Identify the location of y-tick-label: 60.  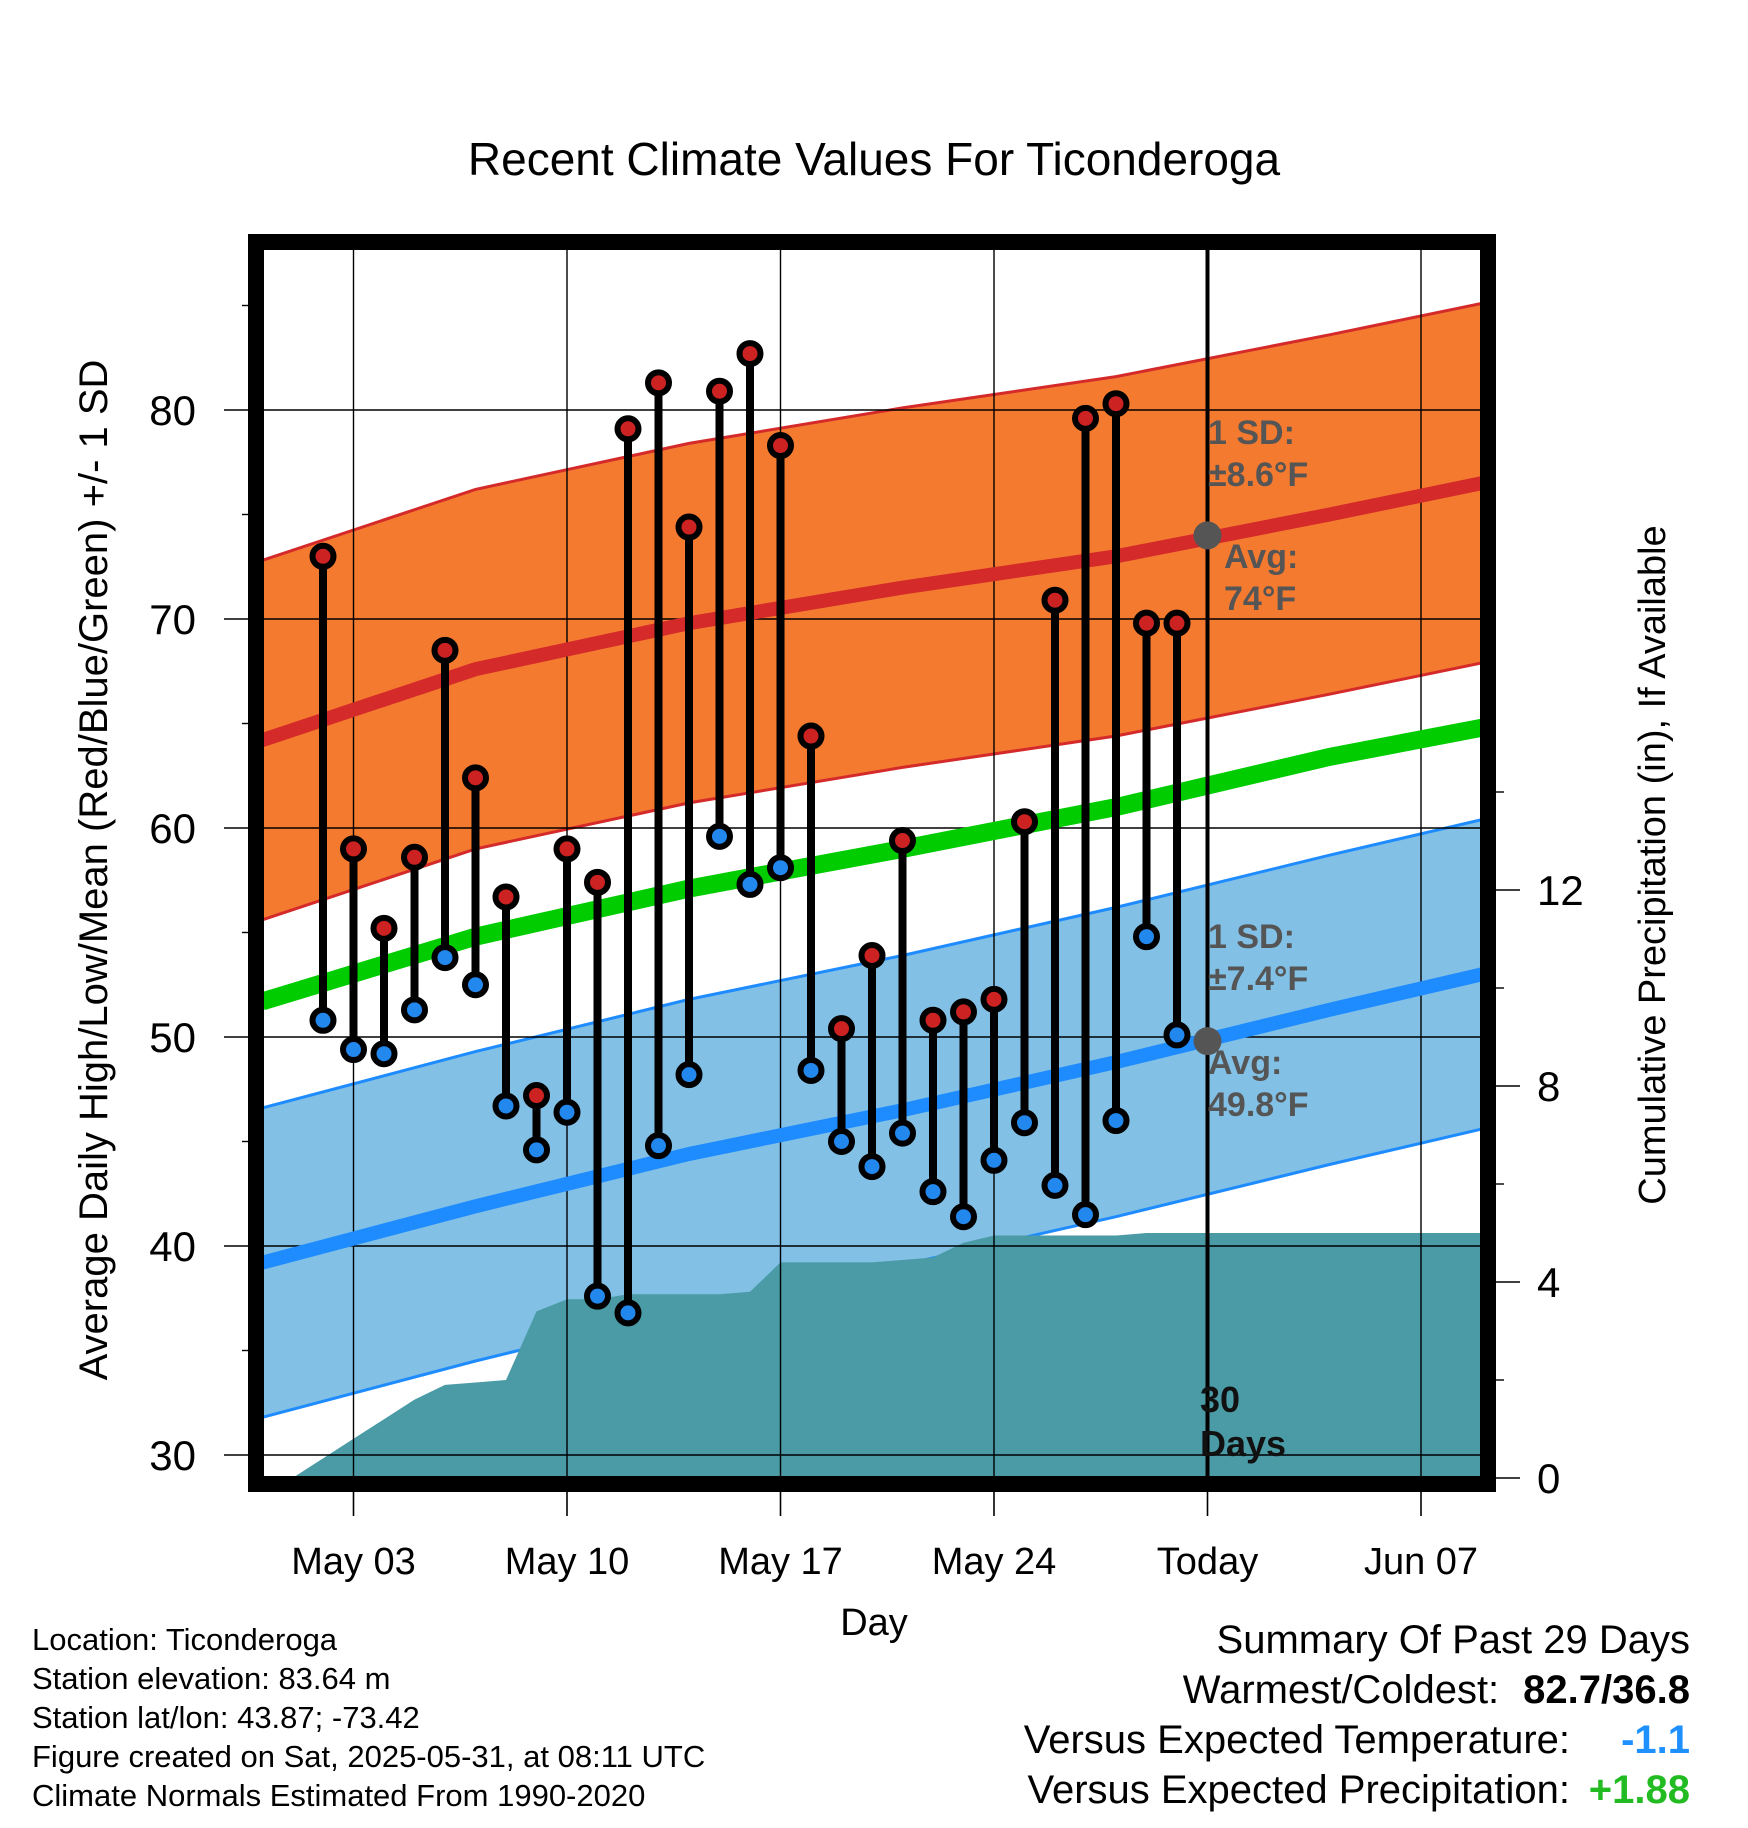
(172, 828).